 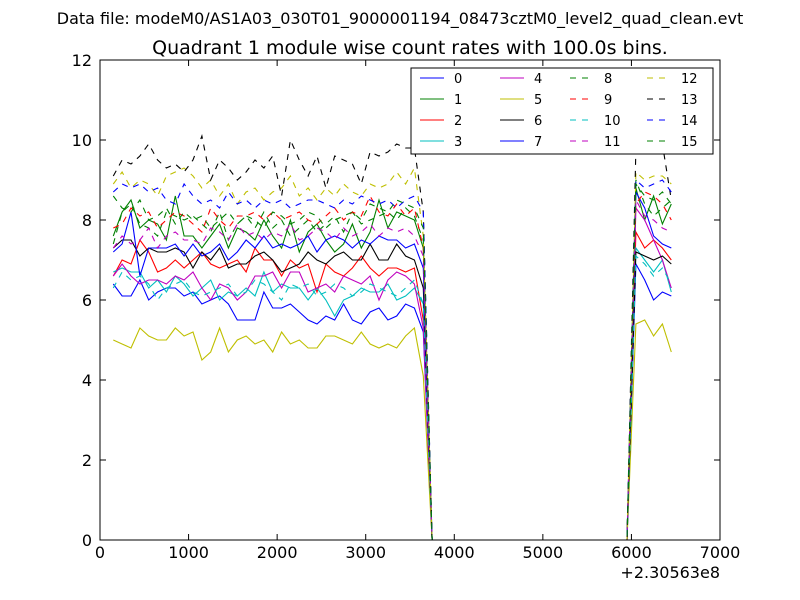 I want to click on y-tick-label-2: 4, so click(x=87, y=380).